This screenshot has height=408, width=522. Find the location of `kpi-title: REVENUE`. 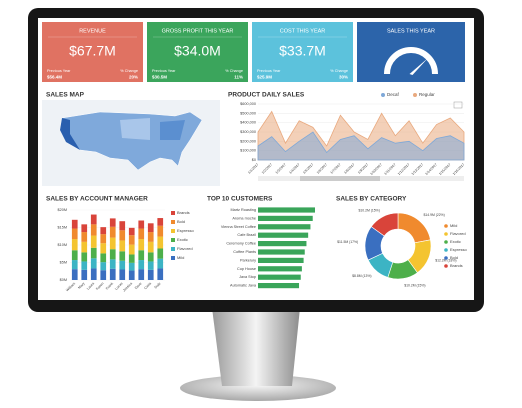

kpi-title: REVENUE is located at coordinates (92, 31).